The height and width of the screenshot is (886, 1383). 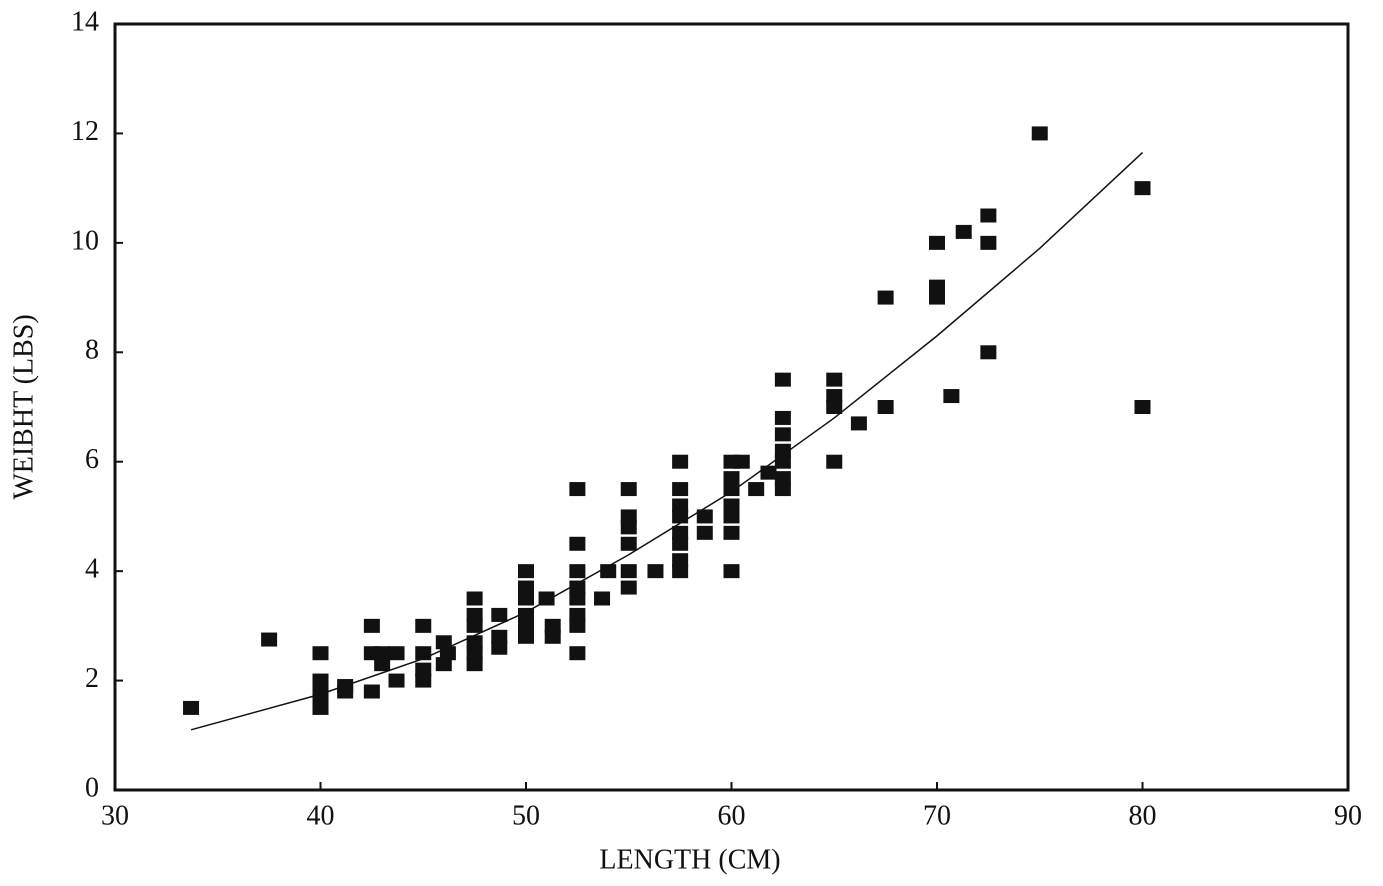 I want to click on y-tick-label: 2, so click(x=92, y=678).